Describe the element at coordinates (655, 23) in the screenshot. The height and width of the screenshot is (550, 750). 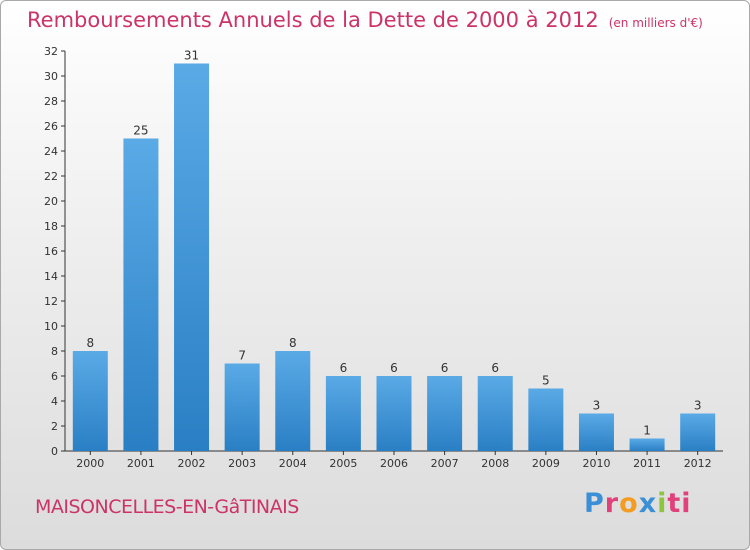
I see `chart-subtitle: (en milliers d'€)` at that location.